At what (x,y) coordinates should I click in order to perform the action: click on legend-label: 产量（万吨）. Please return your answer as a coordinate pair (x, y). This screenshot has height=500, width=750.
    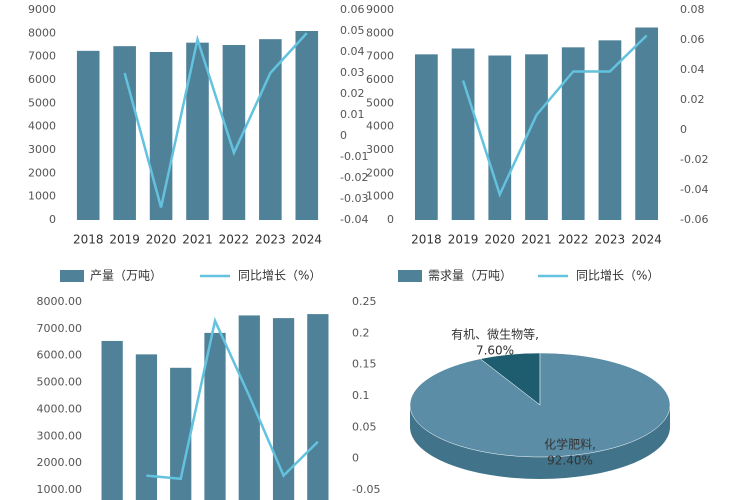
    Looking at the image, I should click on (126, 276).